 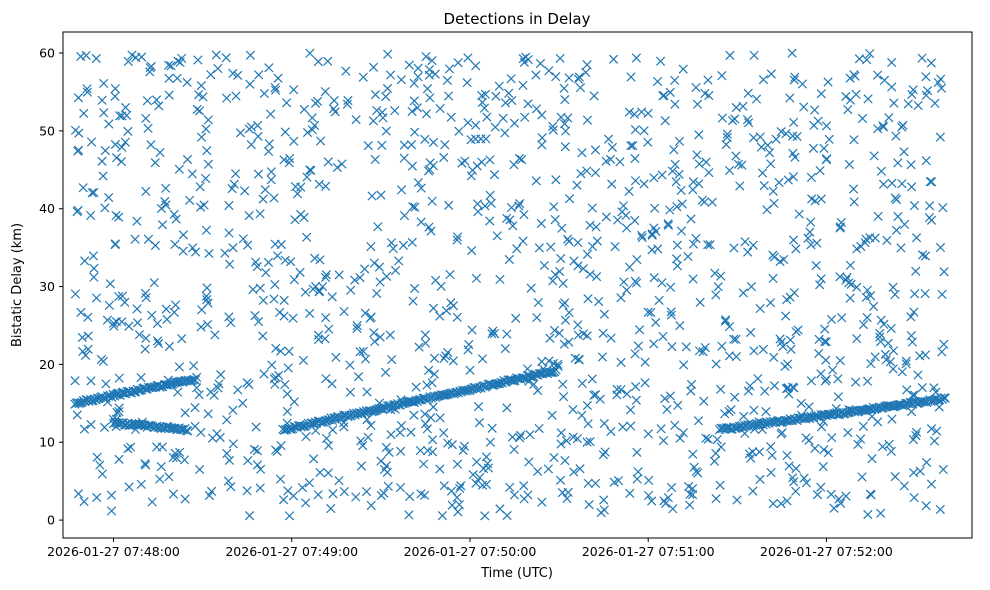 What do you see at coordinates (291, 551) in the screenshot?
I see `x-tick-label: 2026-01-27 07:49:00` at bounding box center [291, 551].